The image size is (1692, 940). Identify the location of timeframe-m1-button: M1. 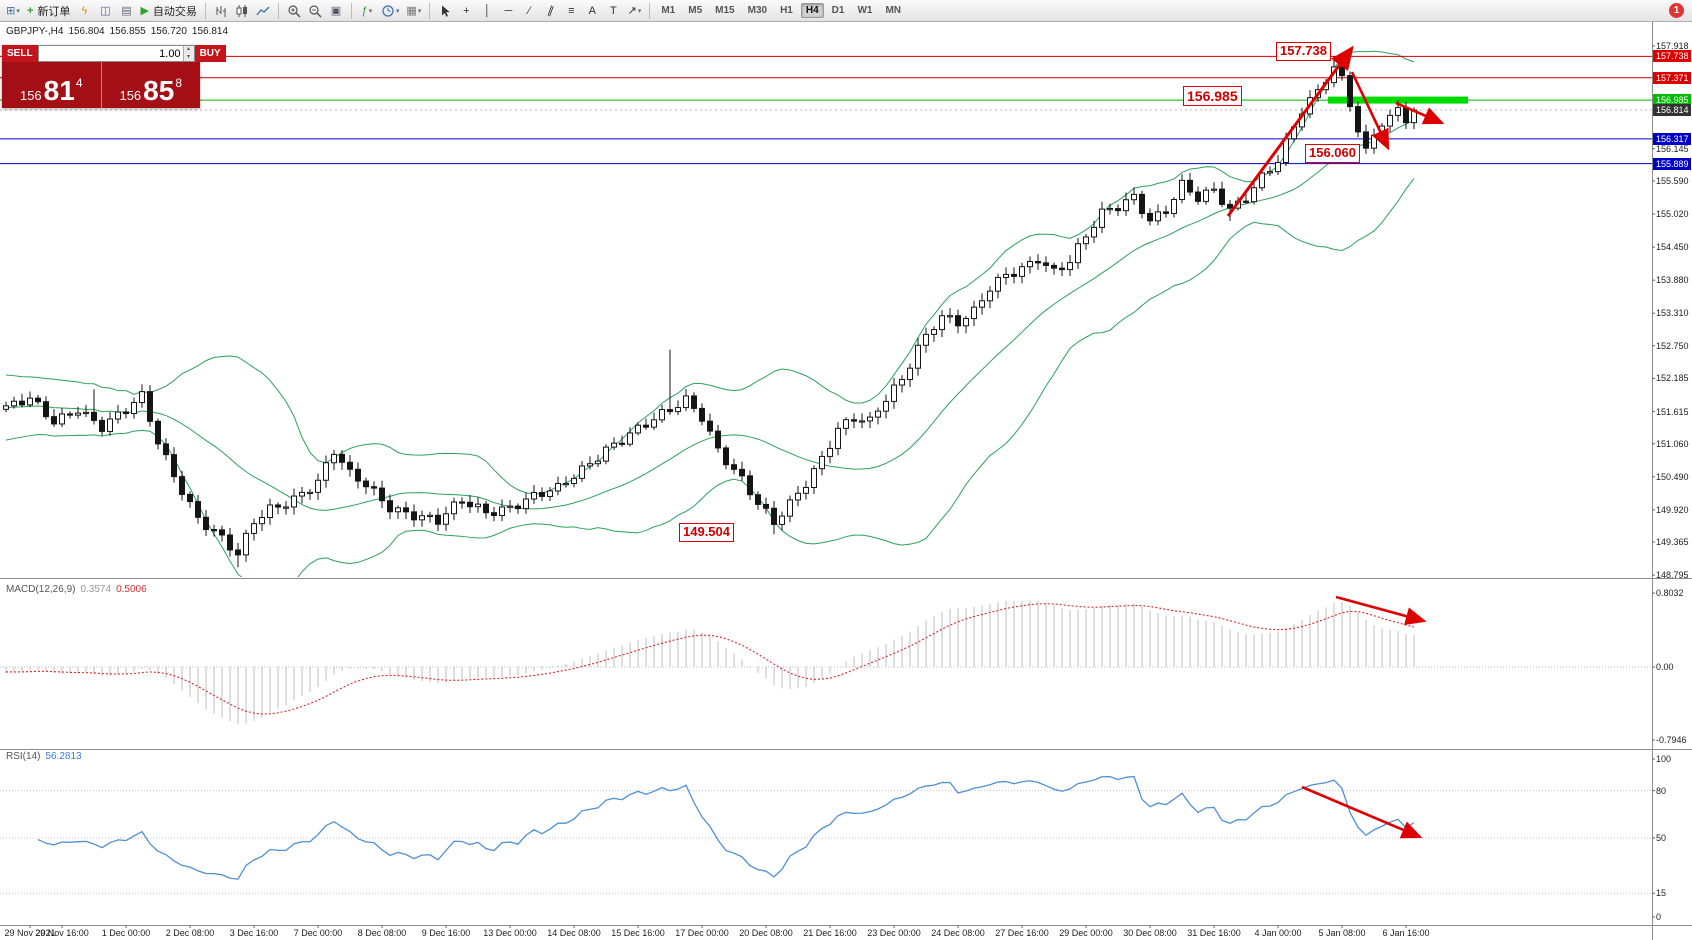
(668, 10).